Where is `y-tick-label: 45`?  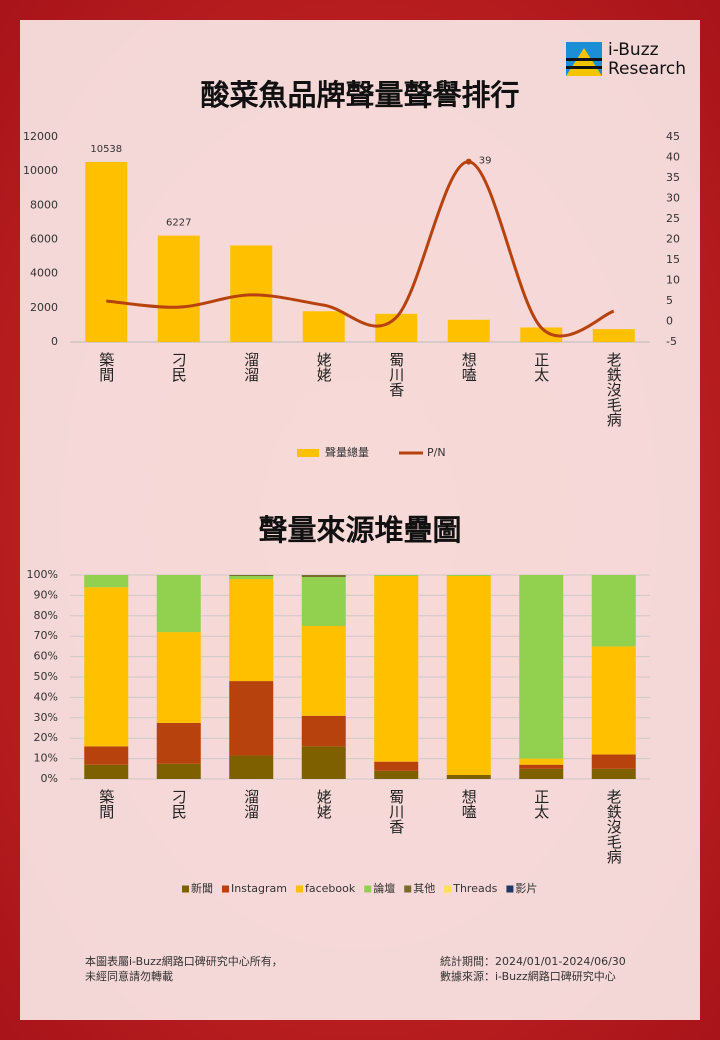
y-tick-label: 45 is located at coordinates (673, 136).